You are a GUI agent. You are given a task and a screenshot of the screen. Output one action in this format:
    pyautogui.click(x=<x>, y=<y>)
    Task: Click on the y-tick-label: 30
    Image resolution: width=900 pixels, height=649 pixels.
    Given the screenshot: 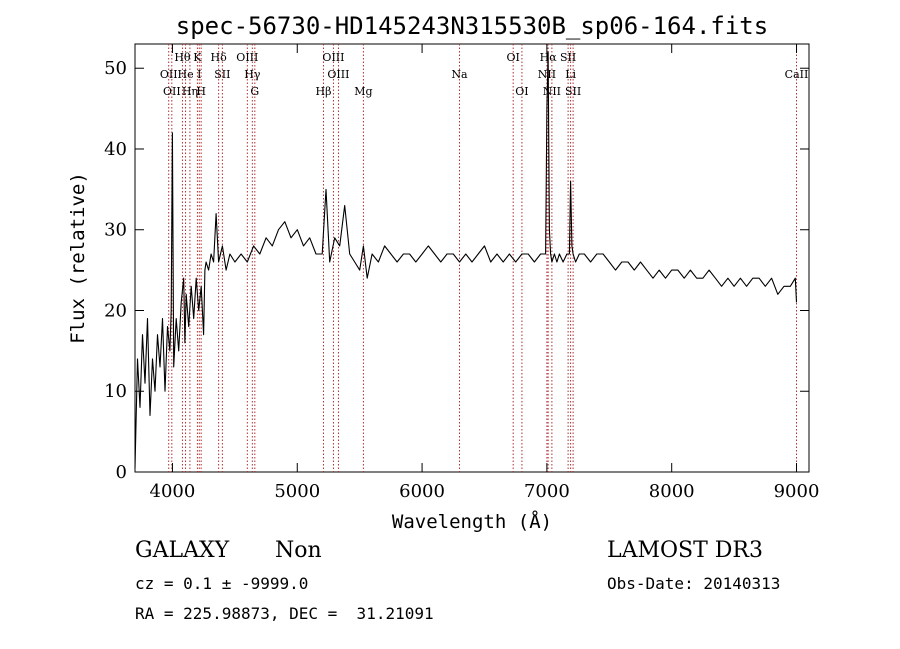 What is the action you would take?
    pyautogui.click(x=115, y=230)
    